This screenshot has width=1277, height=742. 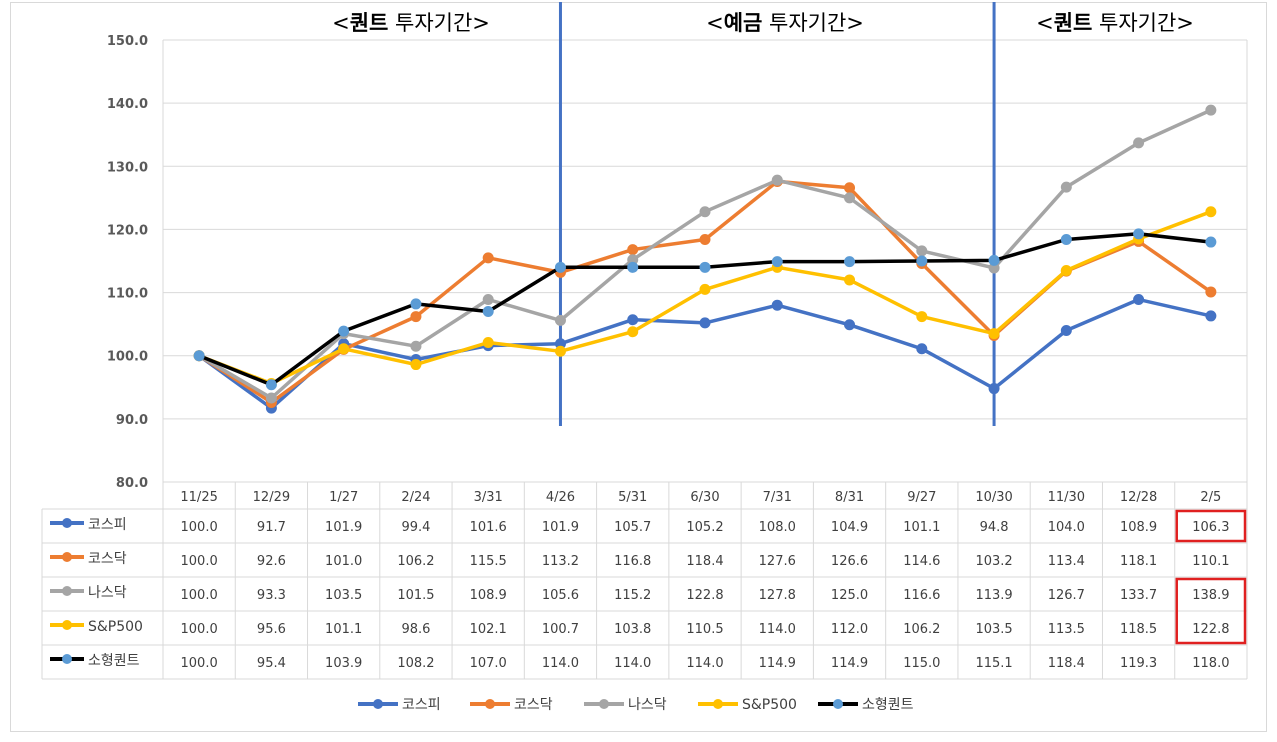 What do you see at coordinates (993, 561) in the screenshot?
I see `table-value-cell: 103.2` at bounding box center [993, 561].